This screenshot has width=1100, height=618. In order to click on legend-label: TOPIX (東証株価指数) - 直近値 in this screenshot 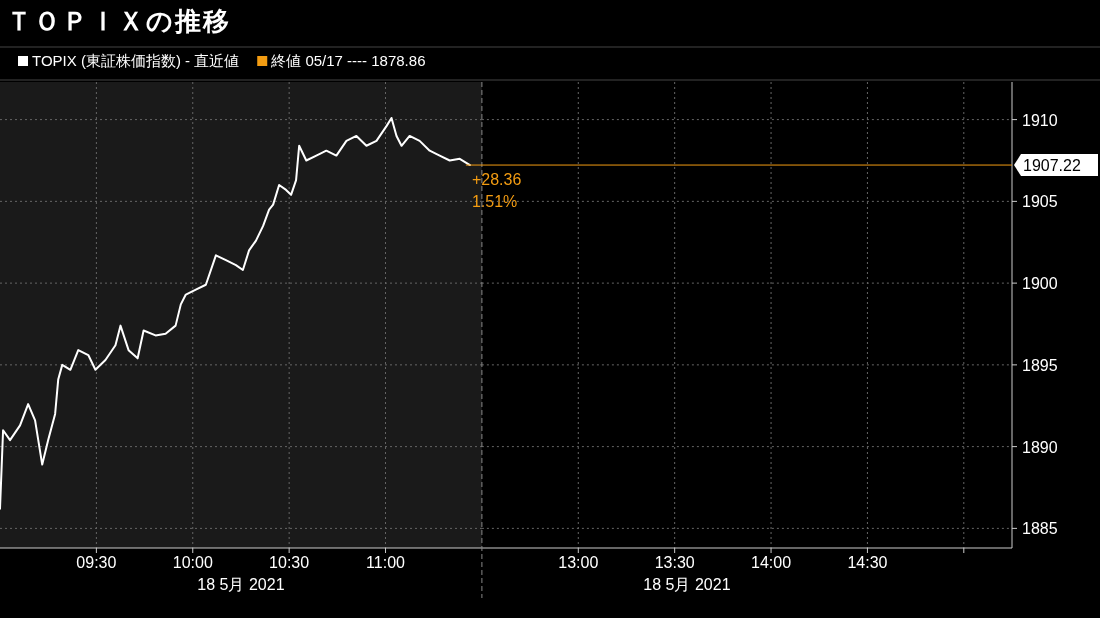, I will do `click(136, 60)`.